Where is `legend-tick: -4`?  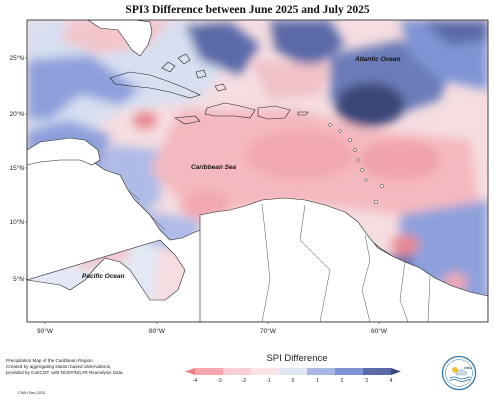
legend-tick: -4 is located at coordinates (195, 381).